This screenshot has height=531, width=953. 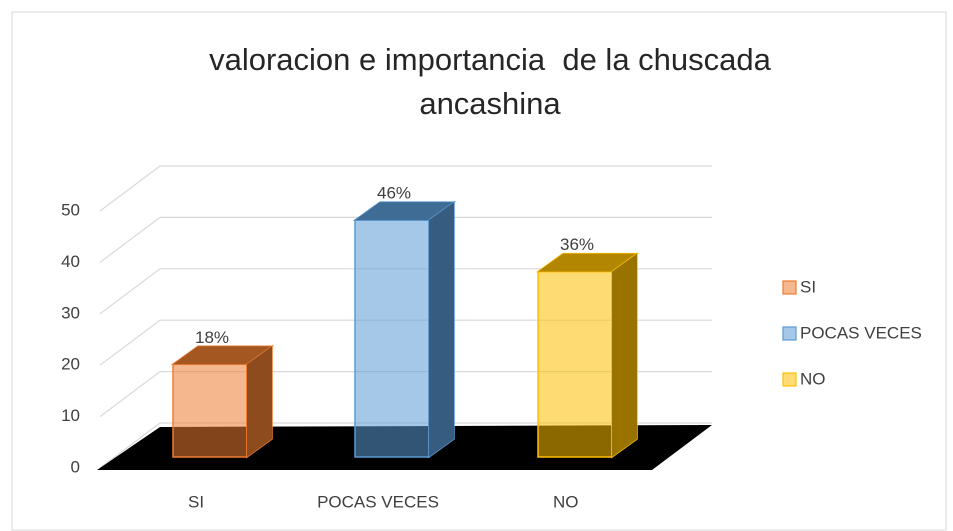 I want to click on y-tick-label: 50, so click(x=70, y=209).